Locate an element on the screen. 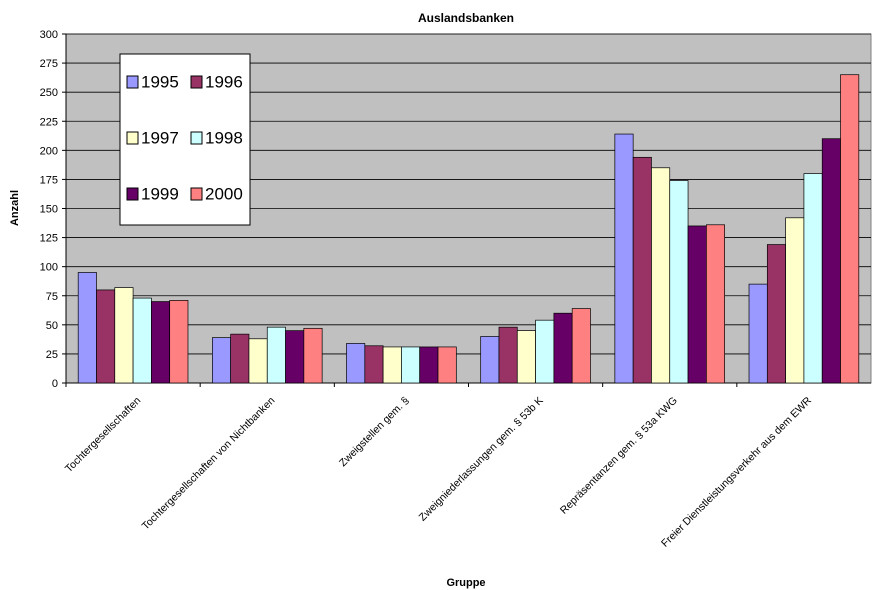 Image resolution: width=874 pixels, height=590 pixels. x-tick-label: Tochtergesellschaften is located at coordinates (103, 435).